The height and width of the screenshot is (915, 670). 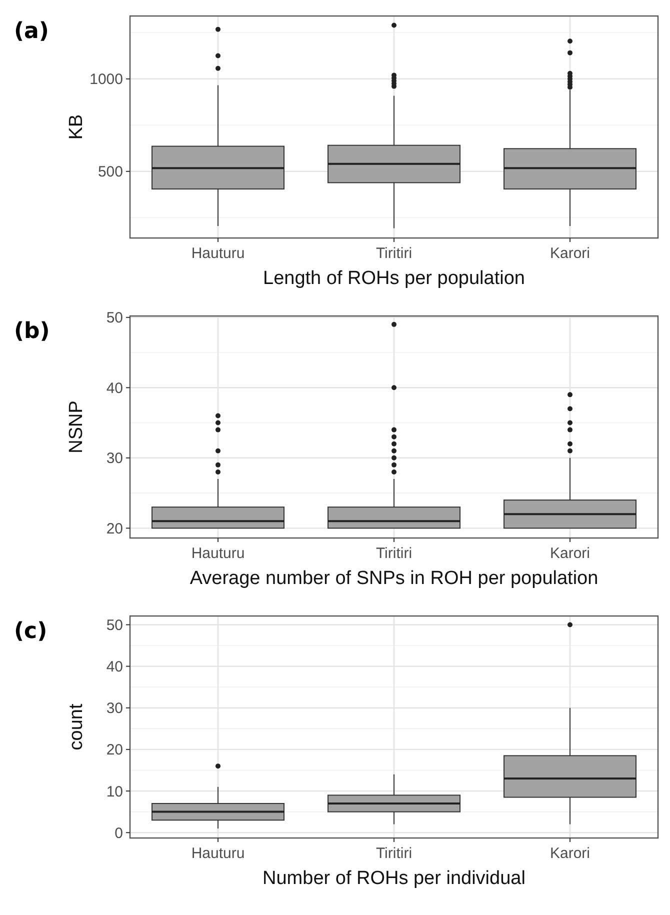 What do you see at coordinates (118, 833) in the screenshot?
I see `y-tick-label: 0` at bounding box center [118, 833].